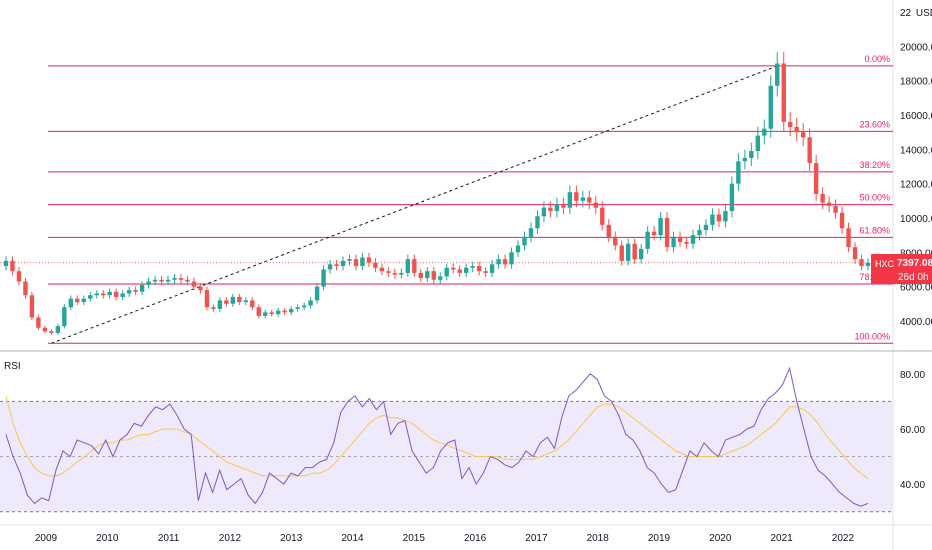 The image size is (932, 550). I want to click on time-tick-label: 2014, so click(352, 538).